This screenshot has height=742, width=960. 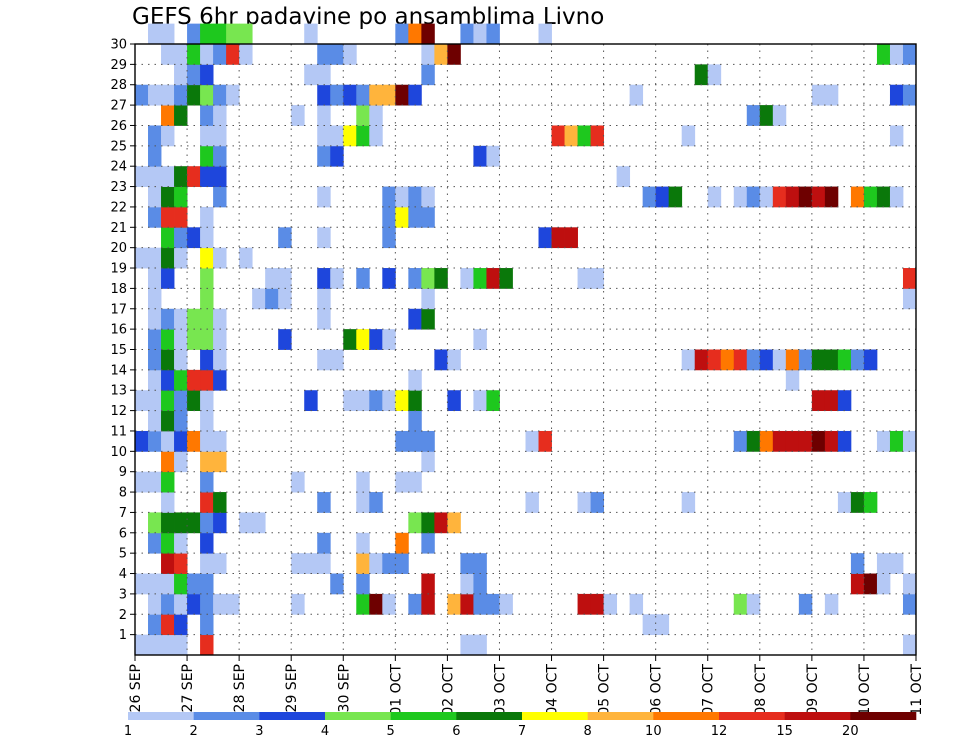 What do you see at coordinates (653, 731) in the screenshot?
I see `legend-threshold-label: 10` at bounding box center [653, 731].